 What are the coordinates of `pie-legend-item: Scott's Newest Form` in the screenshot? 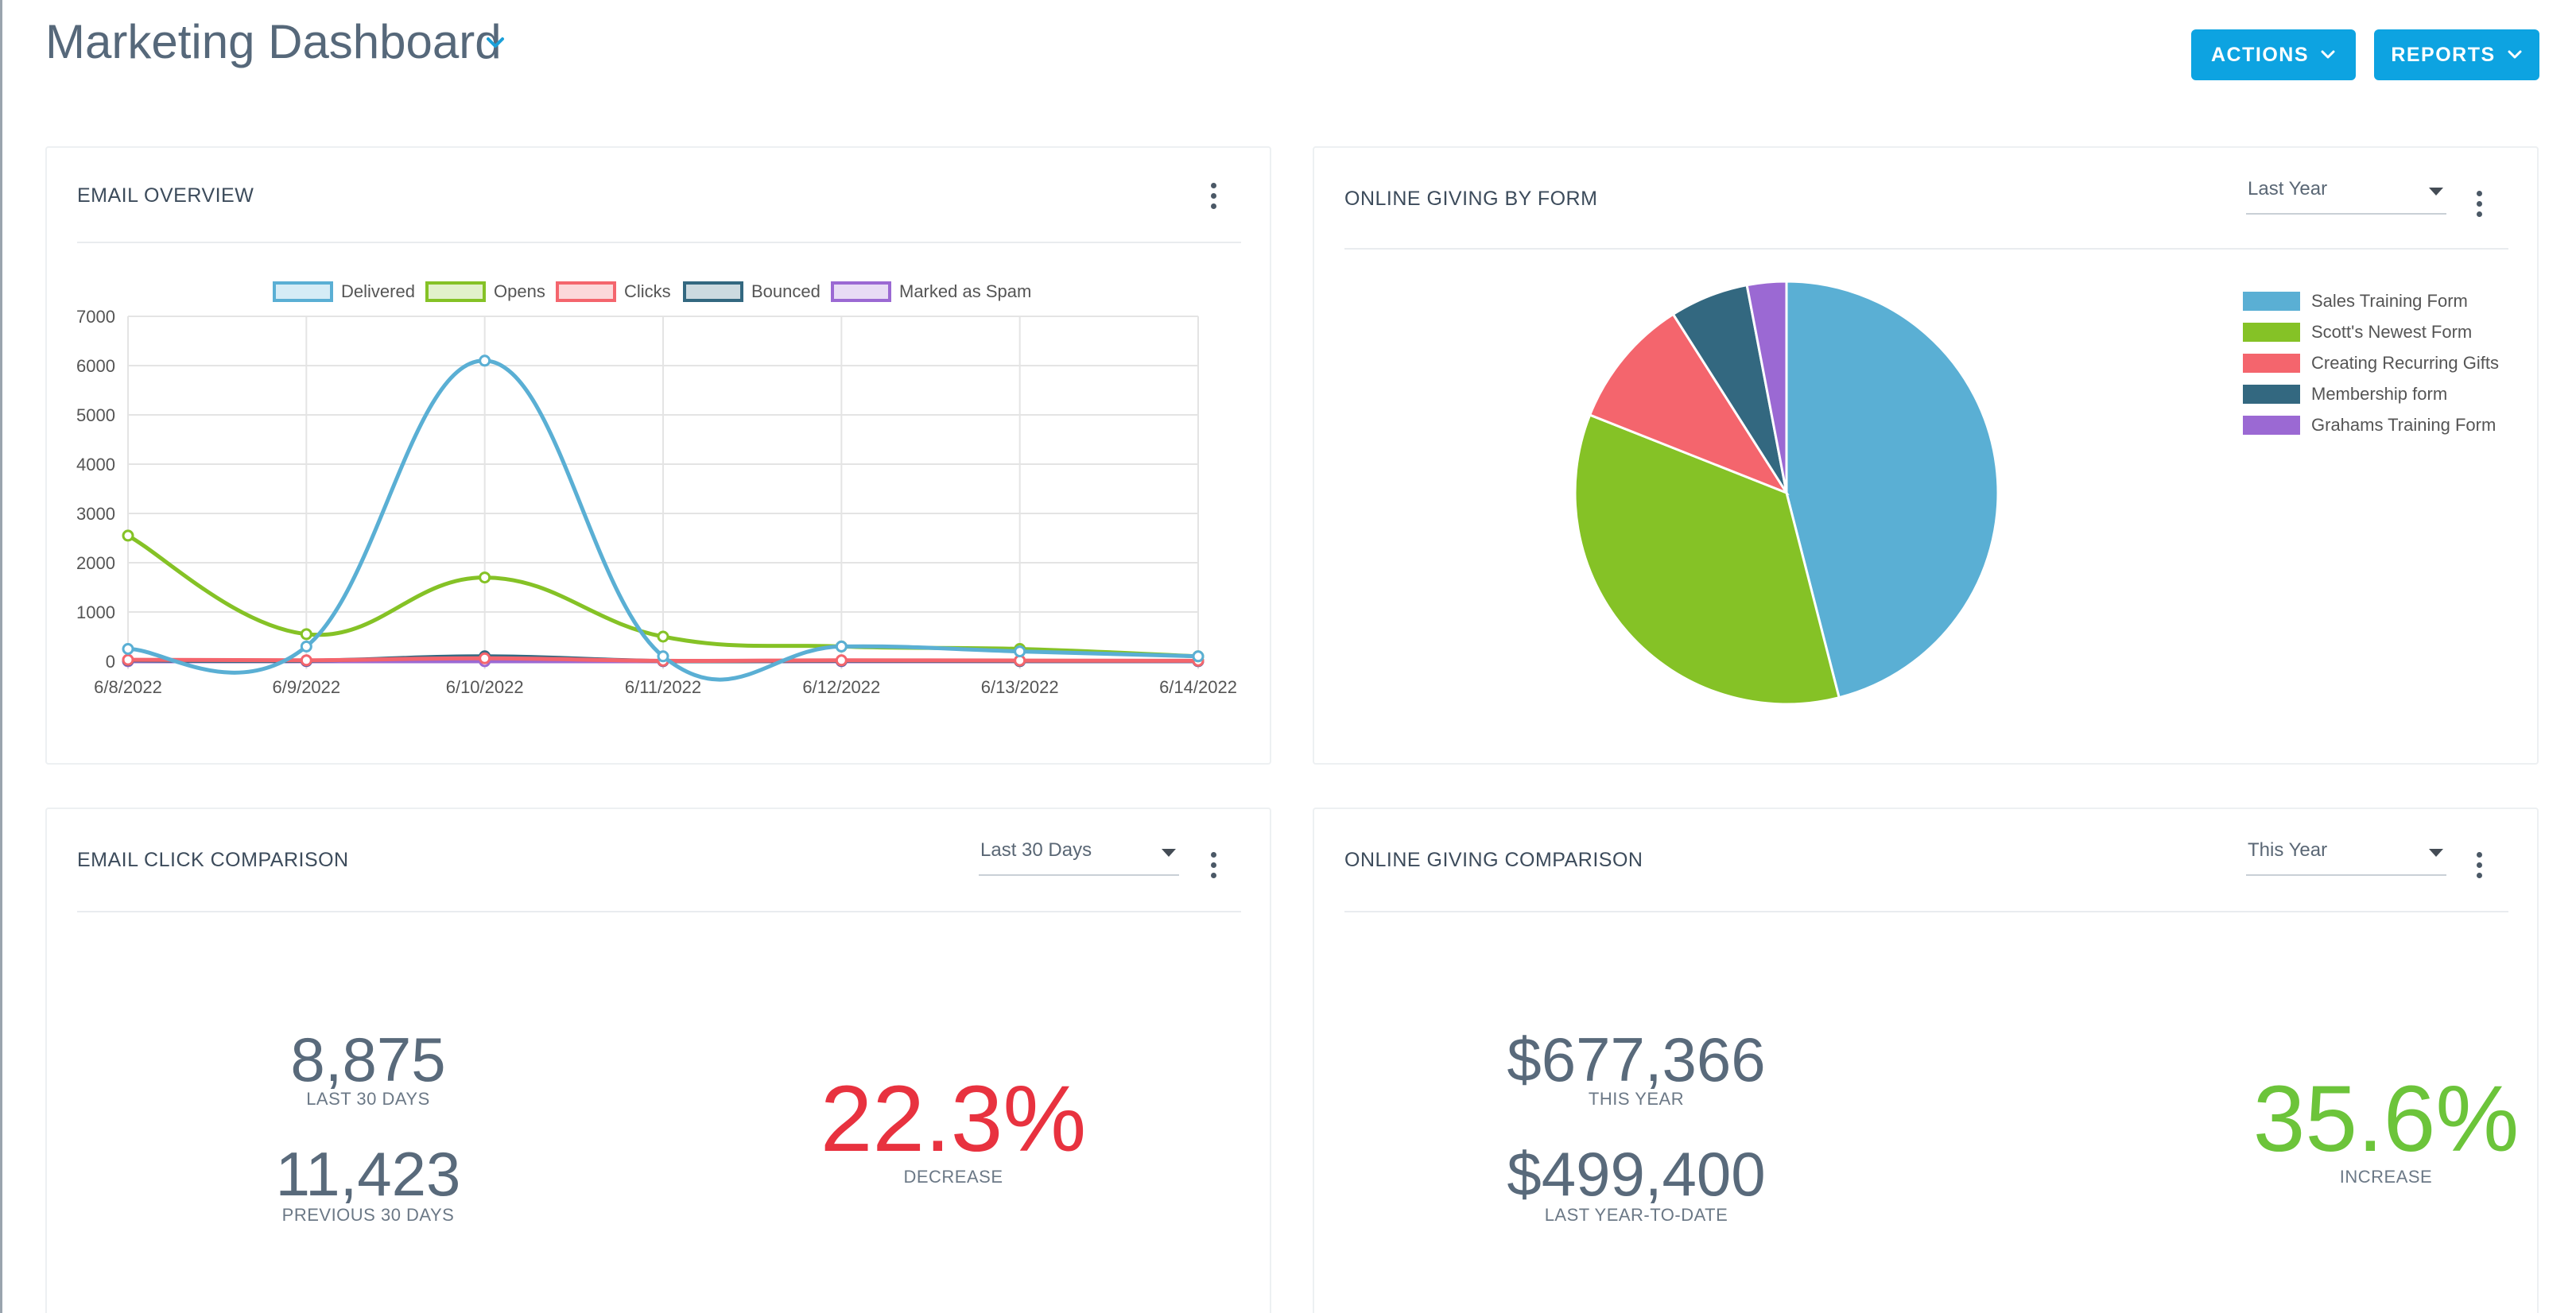 It's located at (2357, 332).